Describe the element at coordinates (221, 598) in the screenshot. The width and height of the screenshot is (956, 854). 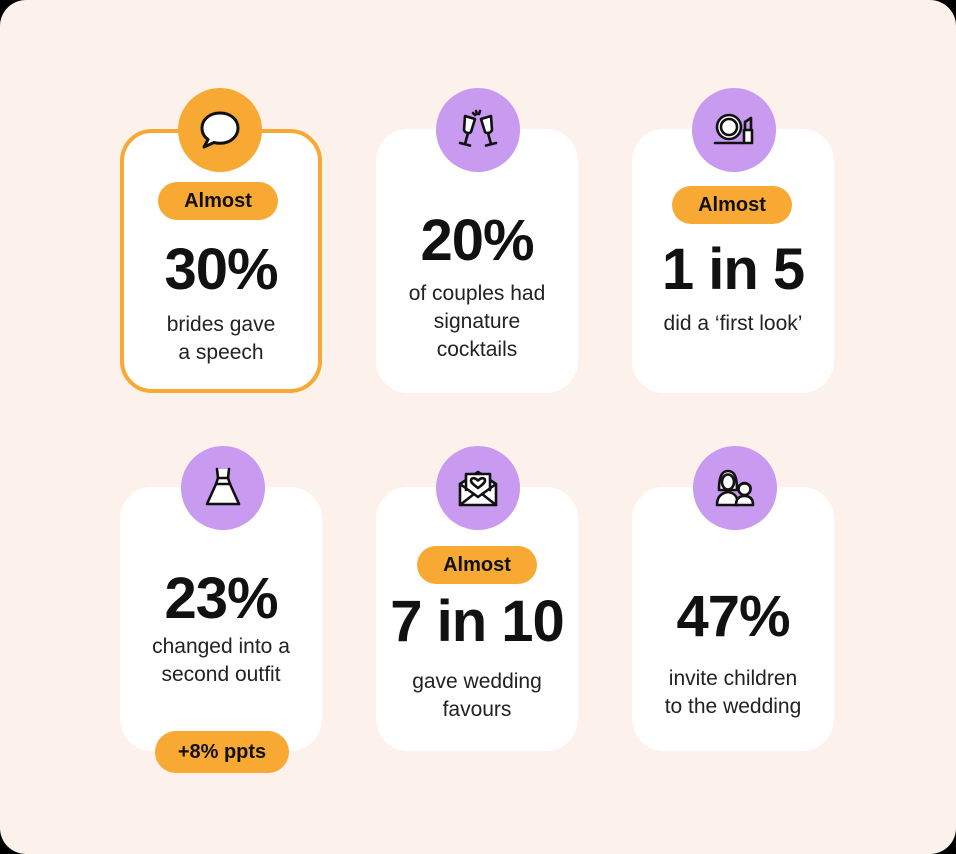
I see `stat-value: 23%` at that location.